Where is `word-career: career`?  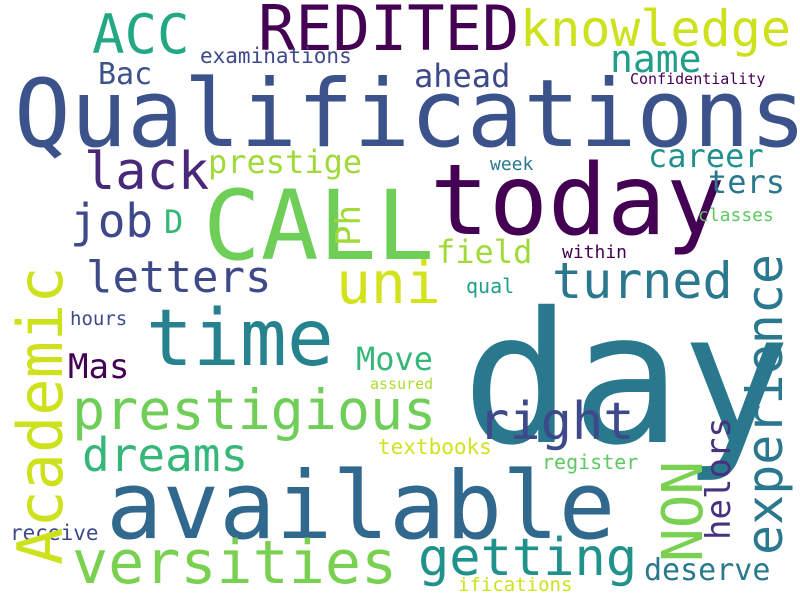
word-career: career is located at coordinates (706, 156).